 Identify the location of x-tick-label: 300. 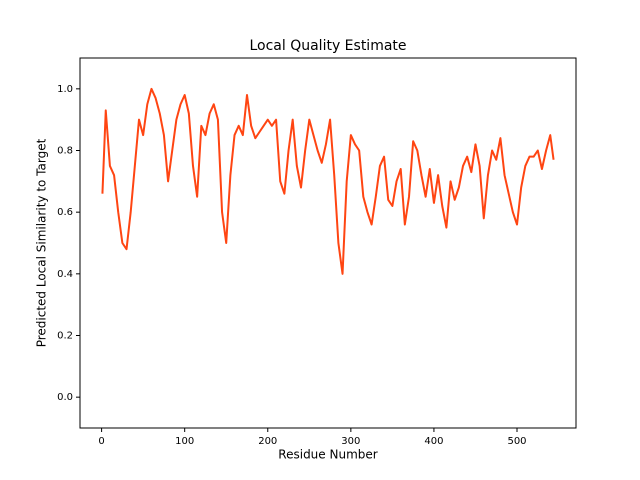
(350, 441).